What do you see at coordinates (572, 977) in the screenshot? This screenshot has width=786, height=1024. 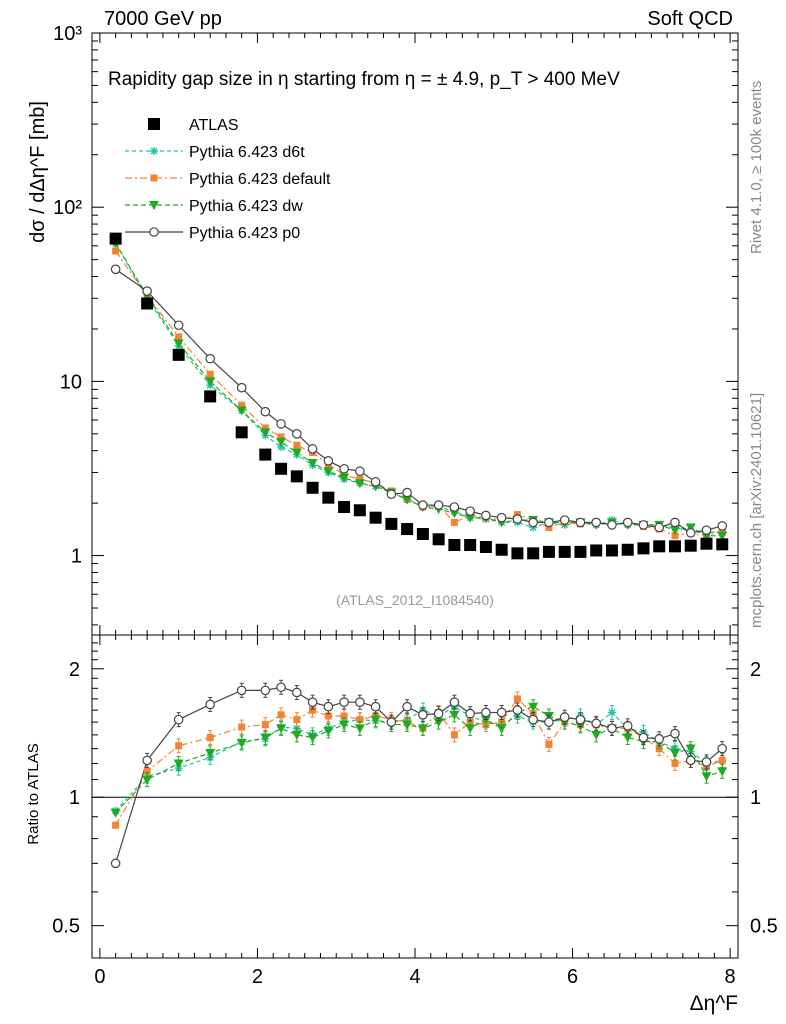 I see `x-tick-label: 6` at bounding box center [572, 977].